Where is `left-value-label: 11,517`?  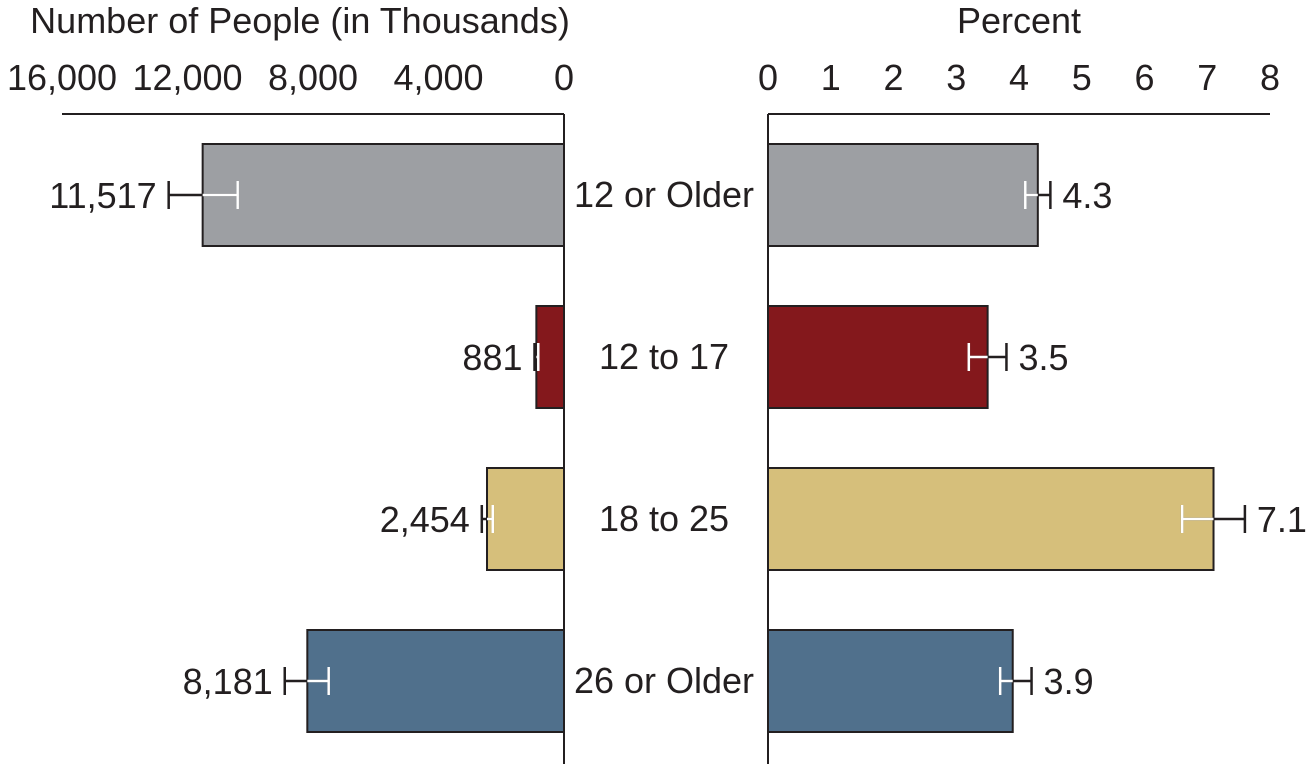
left-value-label: 11,517 is located at coordinates (102, 195).